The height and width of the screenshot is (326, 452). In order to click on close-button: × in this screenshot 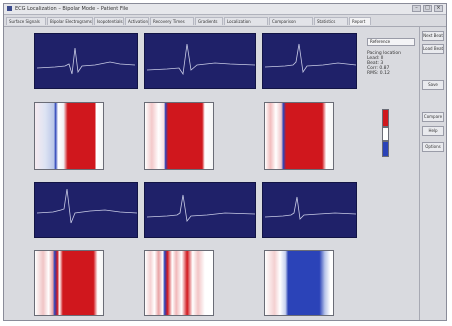, I will do `click(438, 8)`.